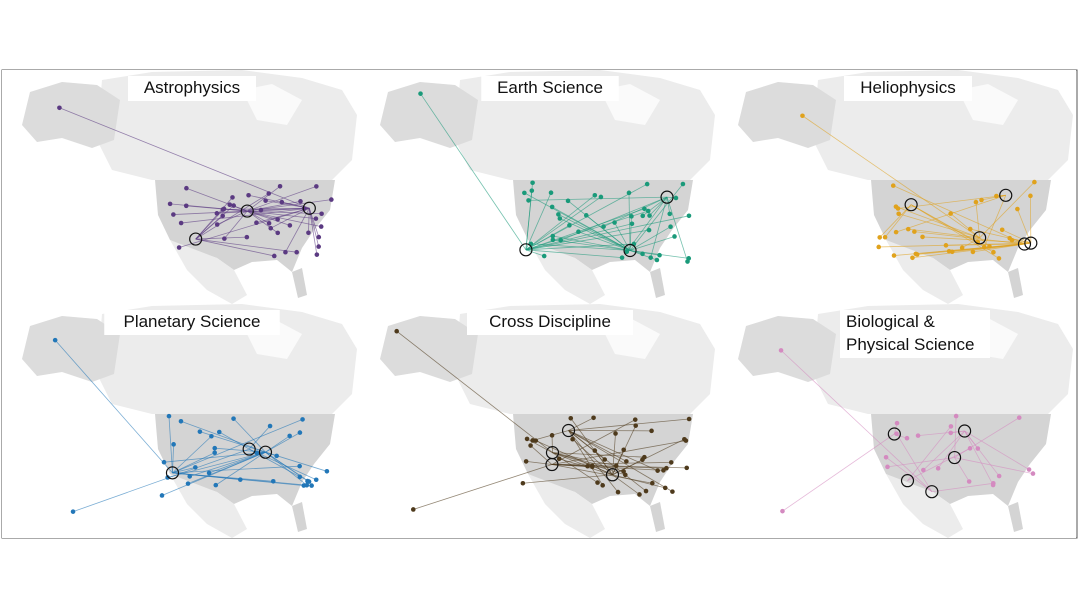 The image size is (1080, 608). I want to click on panel-title: Heliophysics, so click(907, 87).